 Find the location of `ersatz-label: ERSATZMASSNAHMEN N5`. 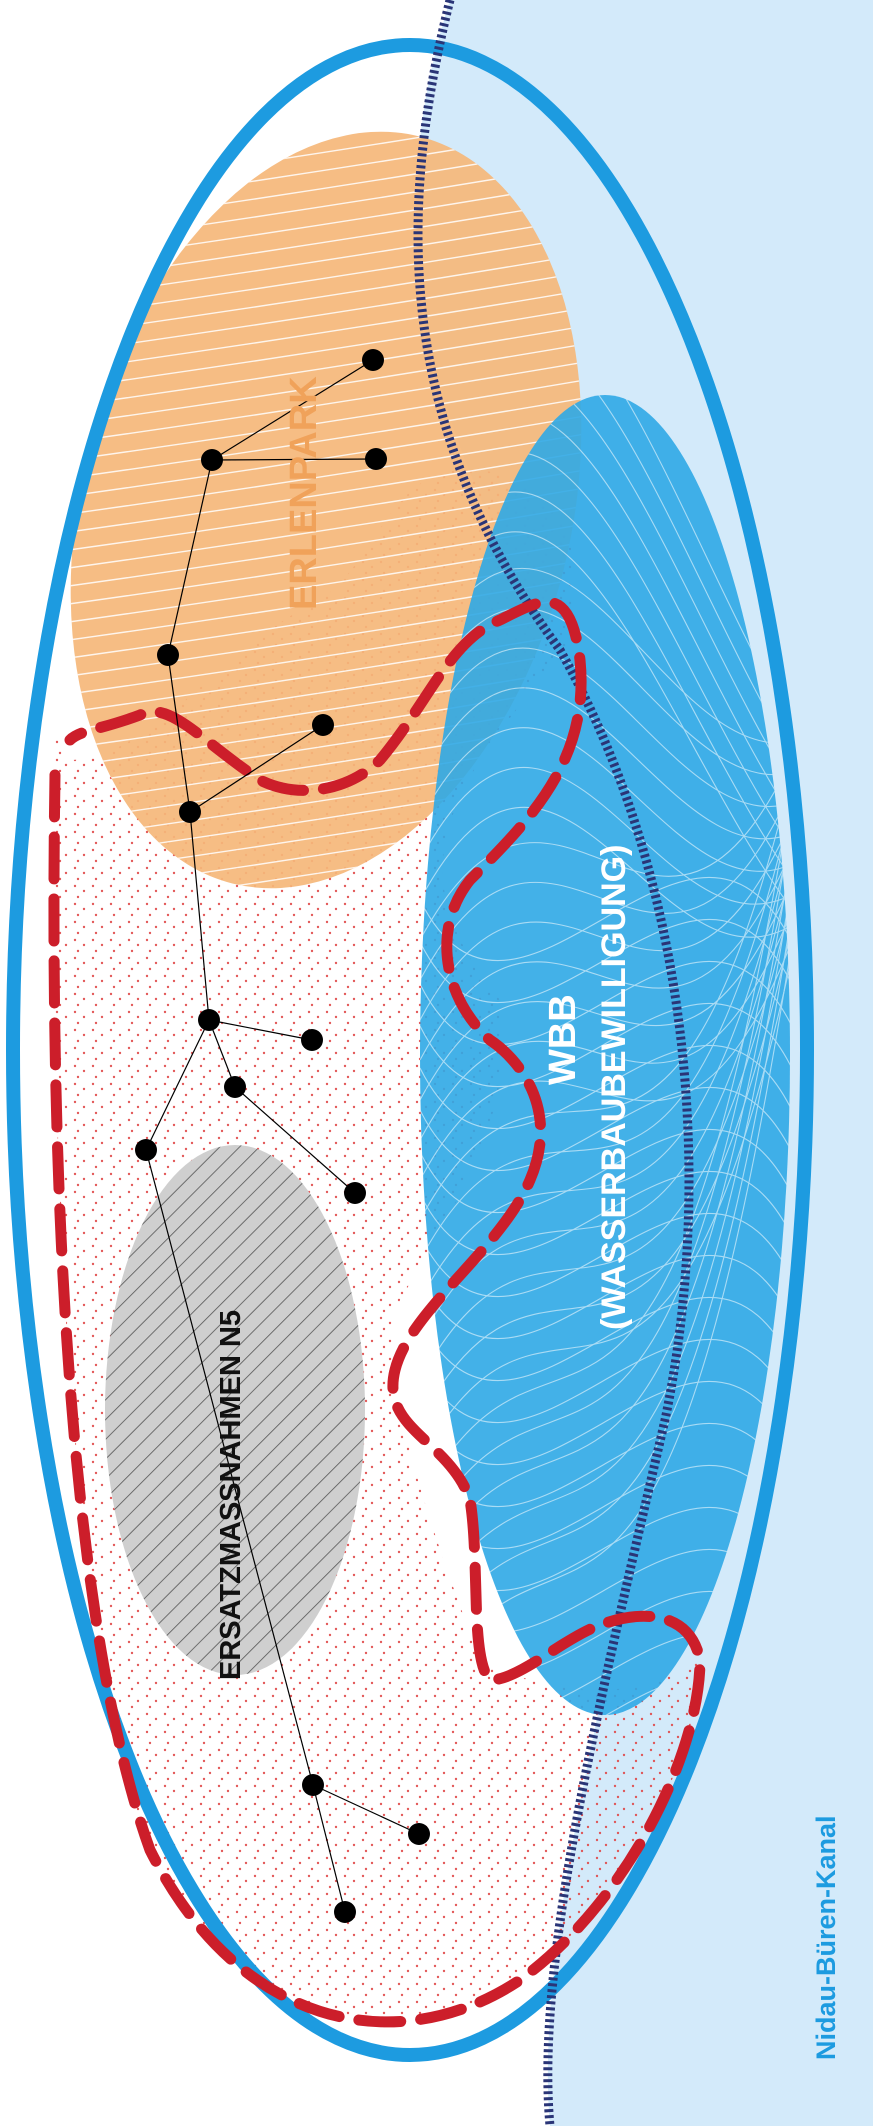

ersatz-label: ERSATZMASSNAHMEN N5 is located at coordinates (231, 1495).